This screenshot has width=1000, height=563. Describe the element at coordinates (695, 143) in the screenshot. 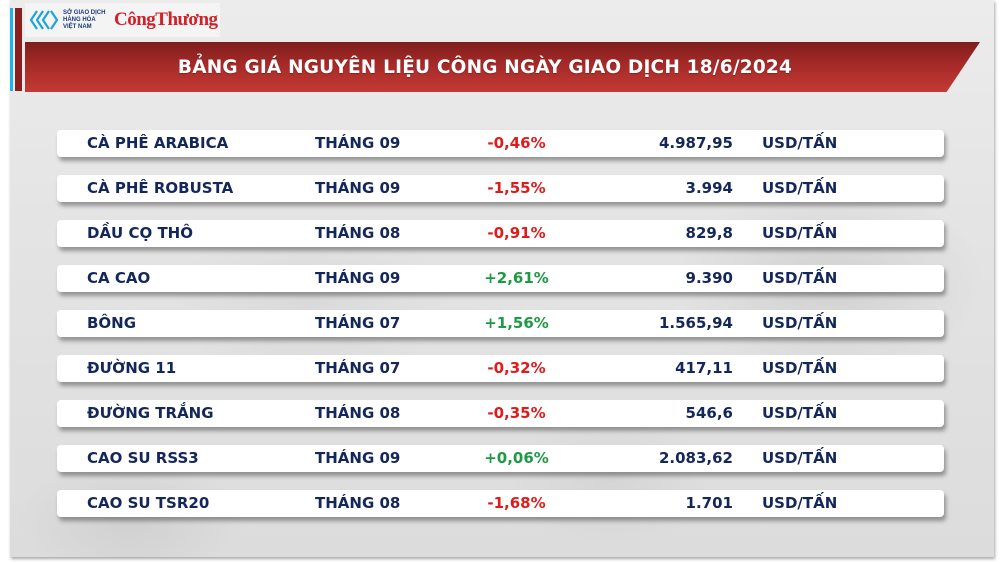

I see `price-value: 4.987,95` at that location.